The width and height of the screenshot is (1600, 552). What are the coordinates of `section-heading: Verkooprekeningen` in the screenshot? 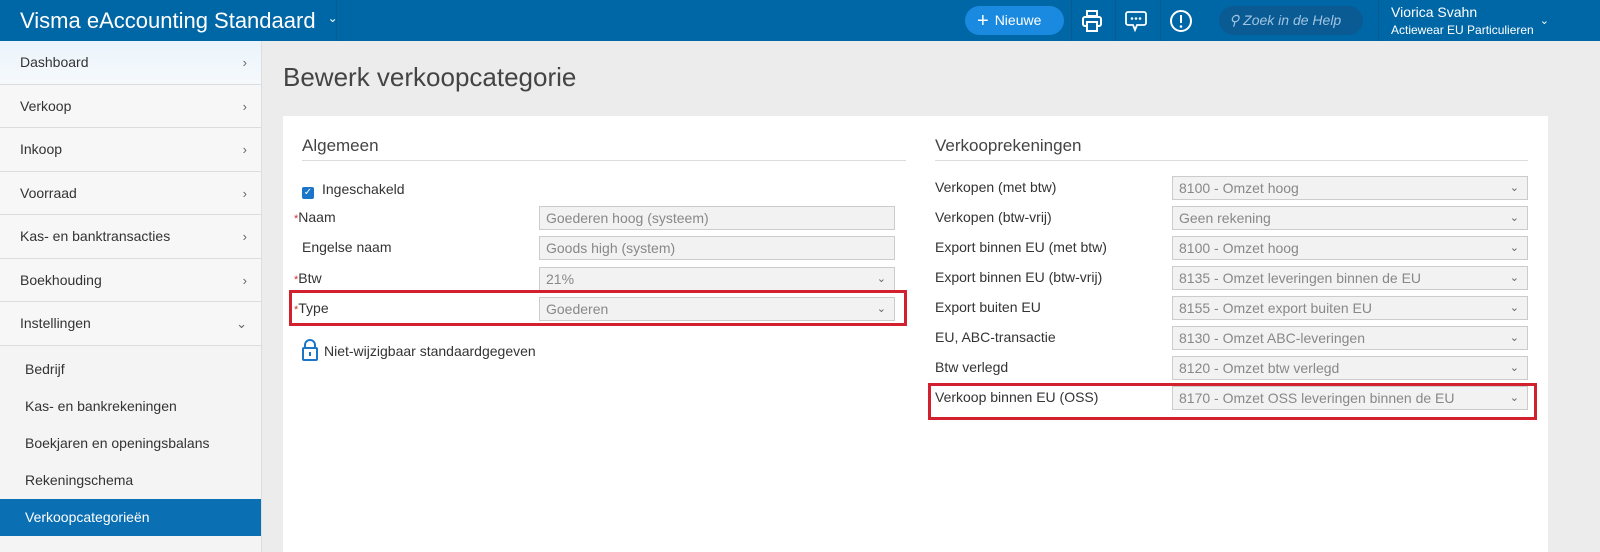 It's located at (1231, 148).